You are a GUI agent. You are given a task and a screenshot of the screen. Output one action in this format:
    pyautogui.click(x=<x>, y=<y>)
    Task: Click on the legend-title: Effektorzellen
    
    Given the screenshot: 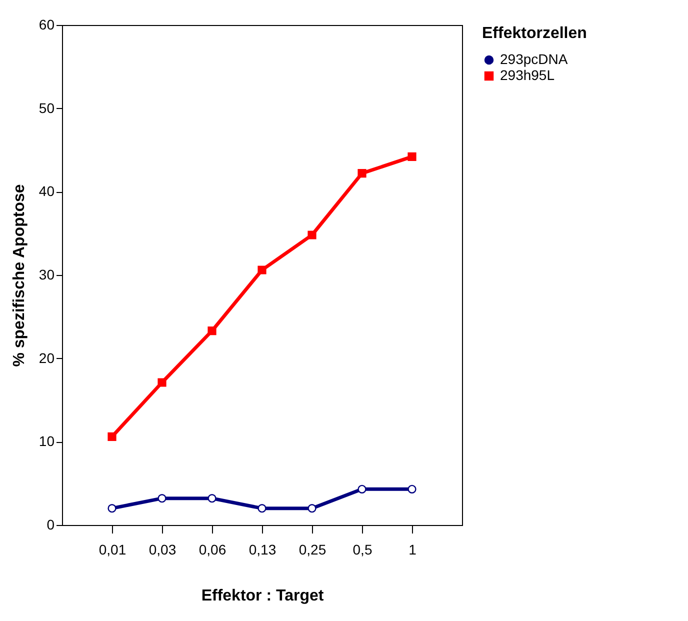 What is the action you would take?
    pyautogui.click(x=534, y=33)
    